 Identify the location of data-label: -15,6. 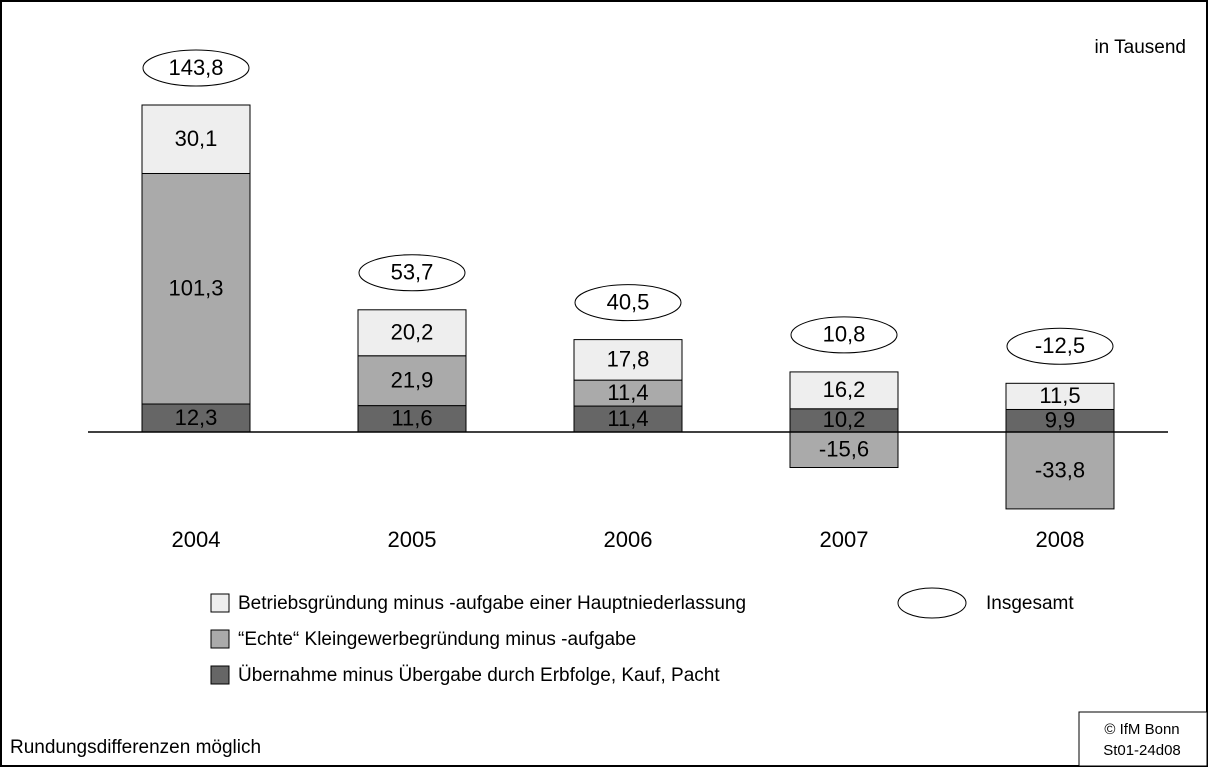
(844, 449).